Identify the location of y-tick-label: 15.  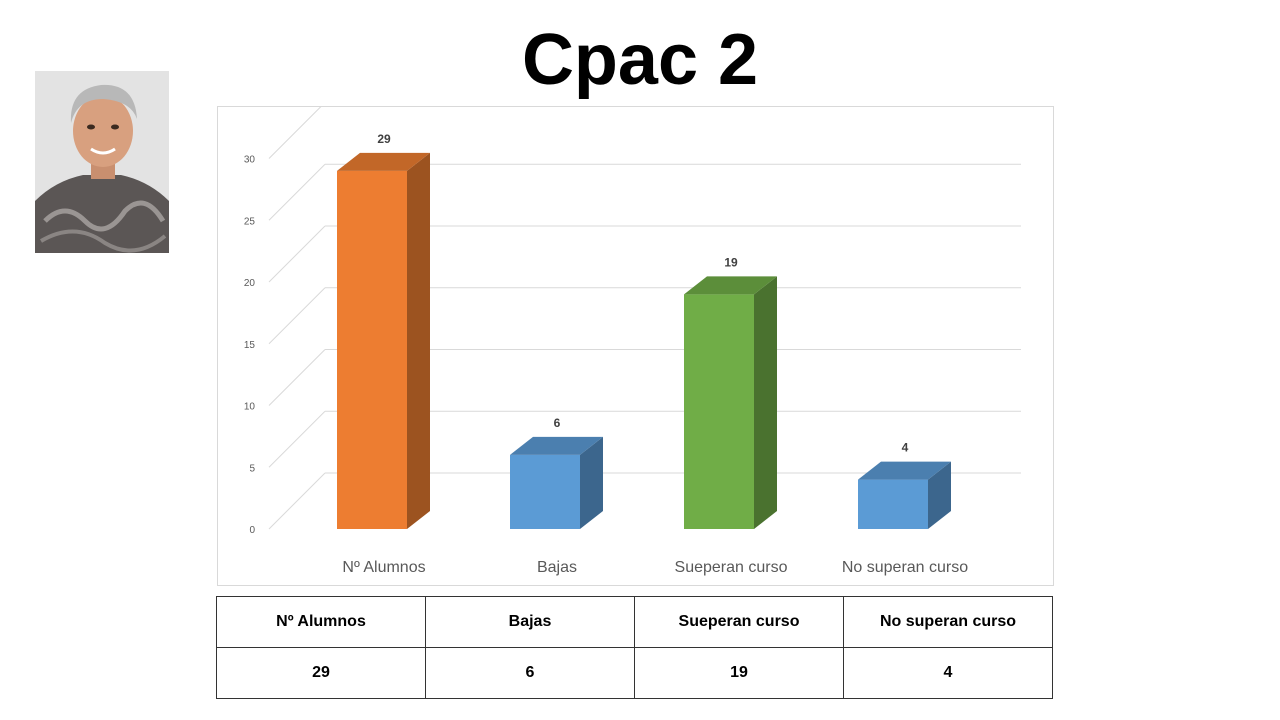
(250, 345).